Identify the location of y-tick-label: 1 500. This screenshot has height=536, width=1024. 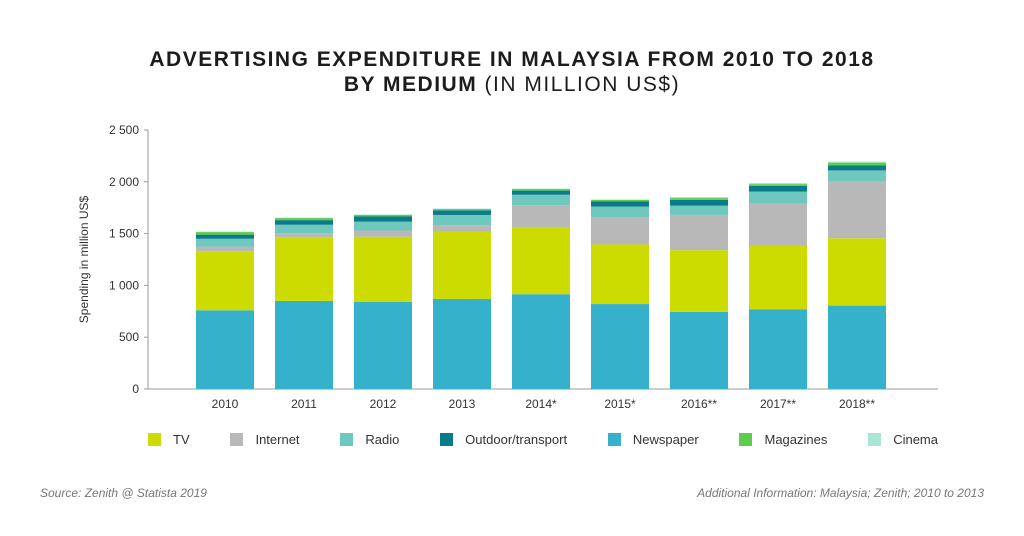
(124, 234).